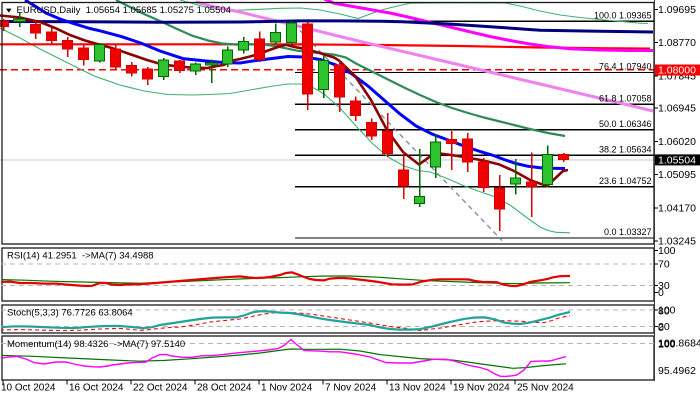 The width and height of the screenshot is (700, 400). I want to click on svg-text: 20, so click(664, 327).